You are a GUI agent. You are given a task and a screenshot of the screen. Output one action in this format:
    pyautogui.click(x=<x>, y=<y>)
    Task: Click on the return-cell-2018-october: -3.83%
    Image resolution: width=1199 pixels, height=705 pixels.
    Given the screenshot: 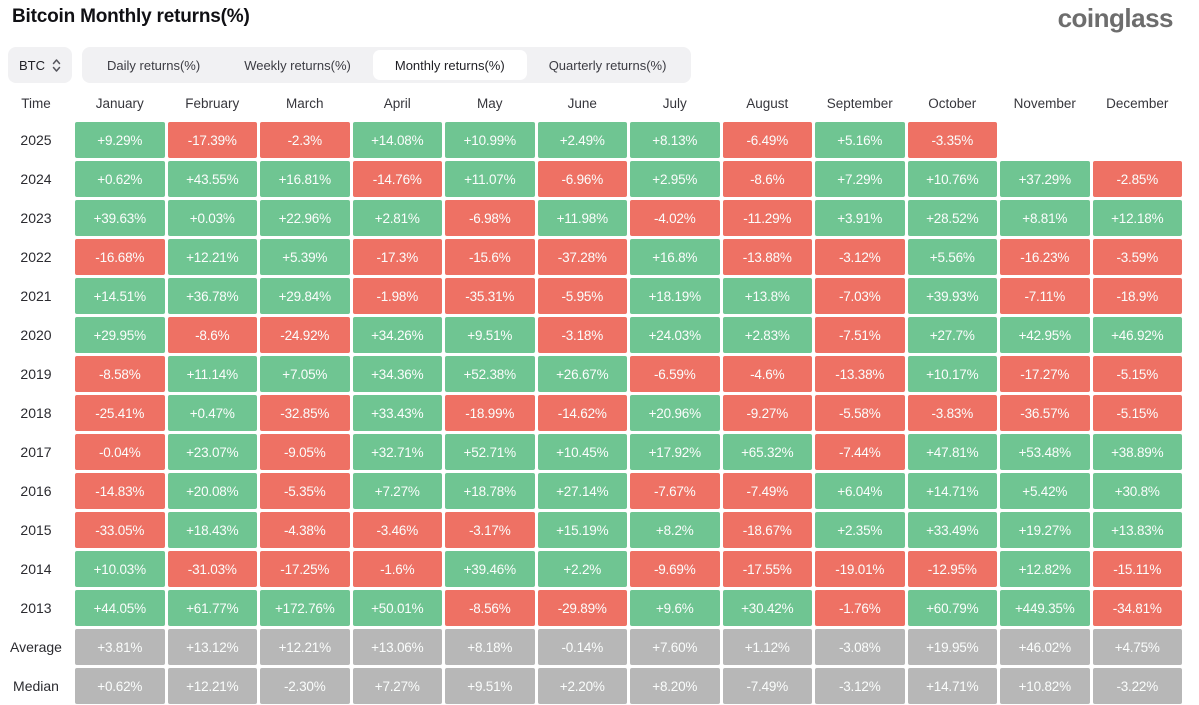 What is the action you would take?
    pyautogui.click(x=952, y=413)
    